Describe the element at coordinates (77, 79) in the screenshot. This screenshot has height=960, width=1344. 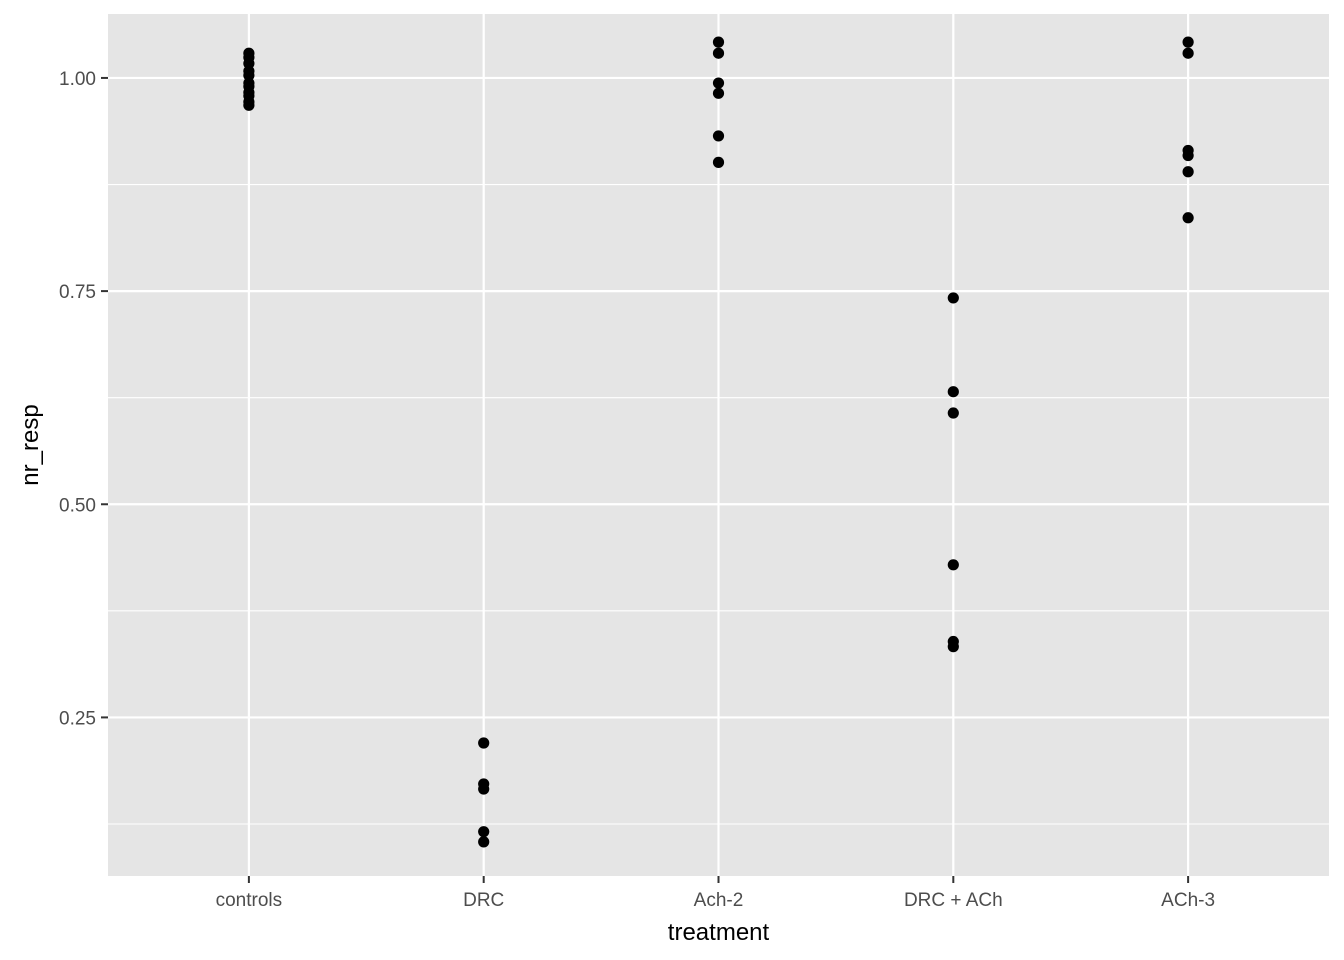
I see `y-tick-label: 1.00` at that location.